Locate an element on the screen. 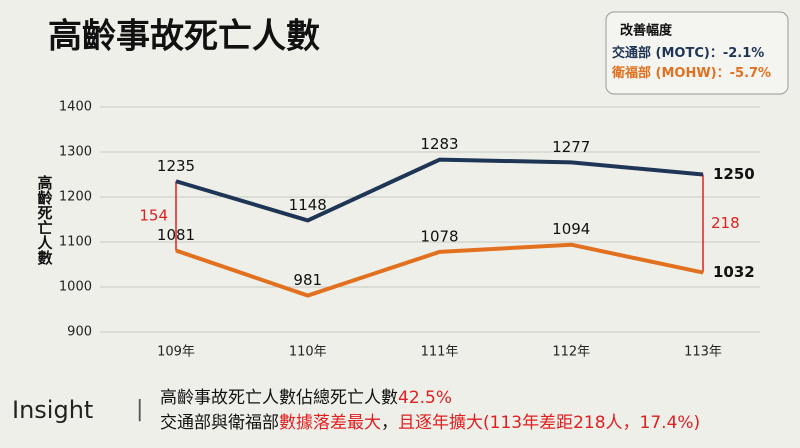 This screenshot has width=800, height=448. insight-segment: 且逐年擴大(113年差距218人，17.4%) is located at coordinates (549, 423).